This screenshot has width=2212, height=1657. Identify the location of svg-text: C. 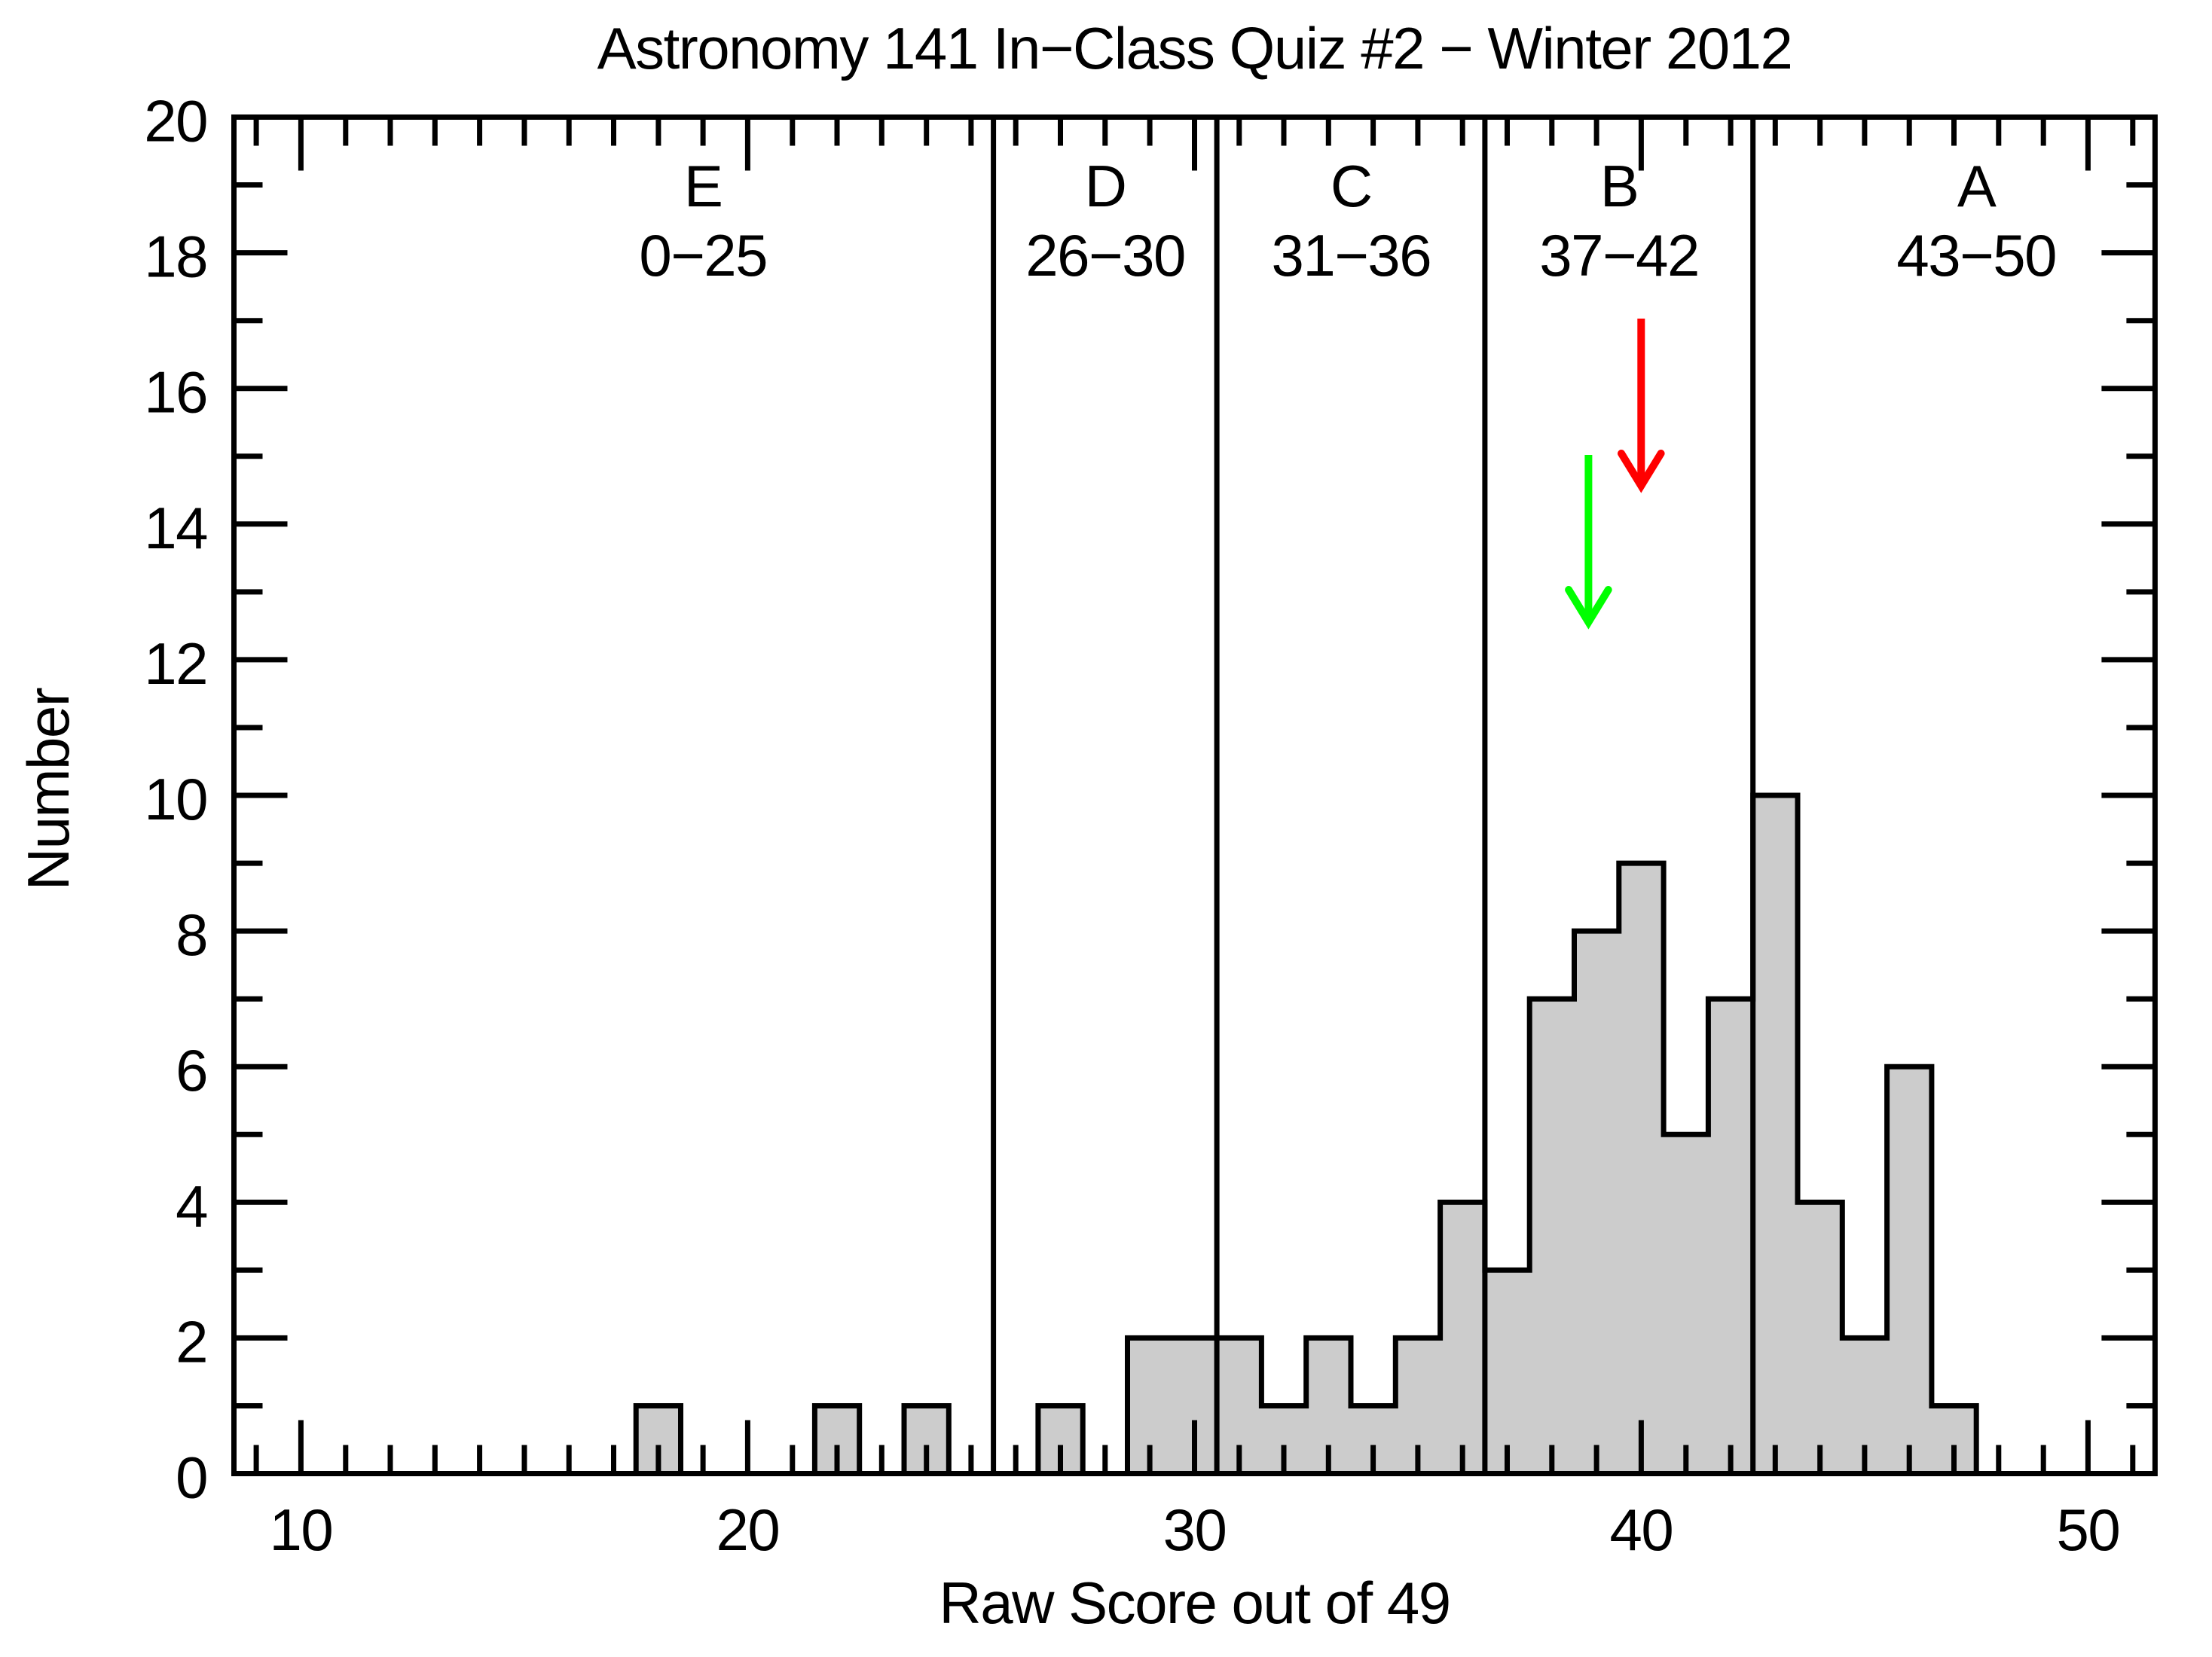
(1351, 186).